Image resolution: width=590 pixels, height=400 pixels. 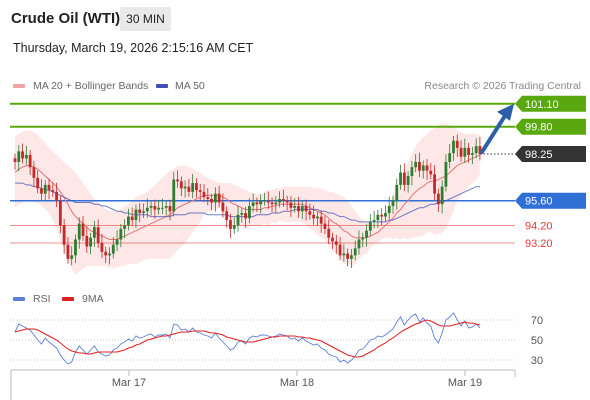 What do you see at coordinates (42, 299) in the screenshot?
I see `rsi-legend-label: RSI` at bounding box center [42, 299].